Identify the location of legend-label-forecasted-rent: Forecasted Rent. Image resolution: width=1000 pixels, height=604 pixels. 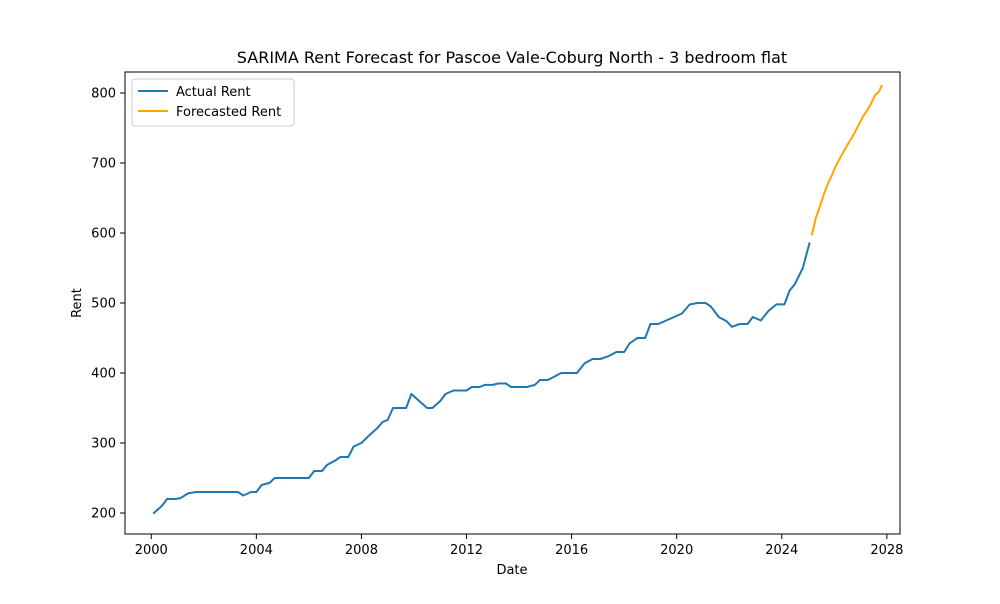
(228, 112).